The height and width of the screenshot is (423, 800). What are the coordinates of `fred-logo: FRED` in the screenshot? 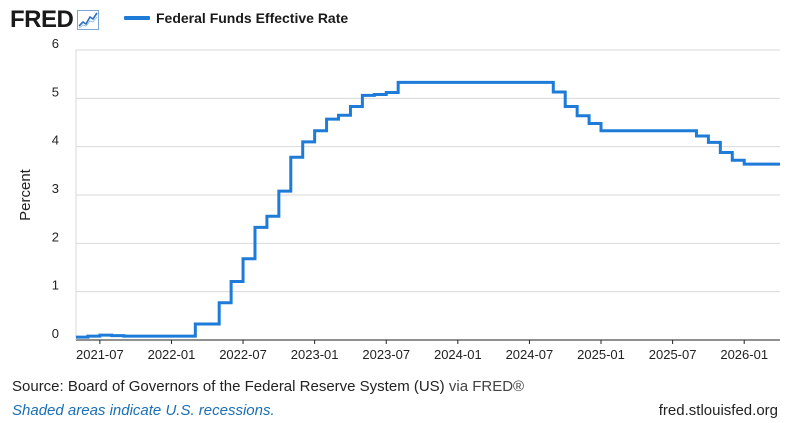 It's located at (42, 19).